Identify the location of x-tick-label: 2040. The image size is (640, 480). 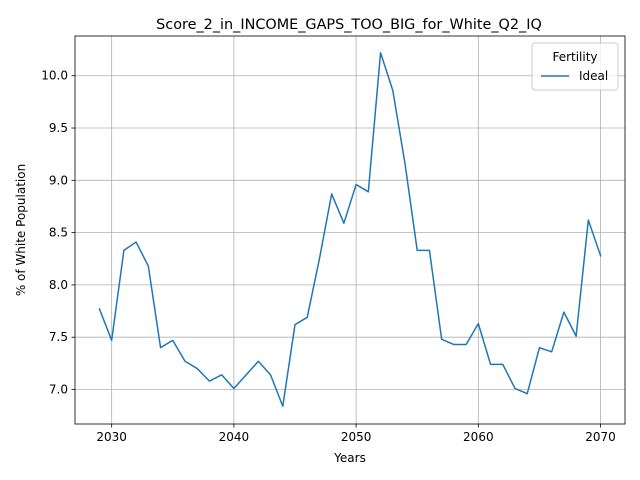
(234, 437).